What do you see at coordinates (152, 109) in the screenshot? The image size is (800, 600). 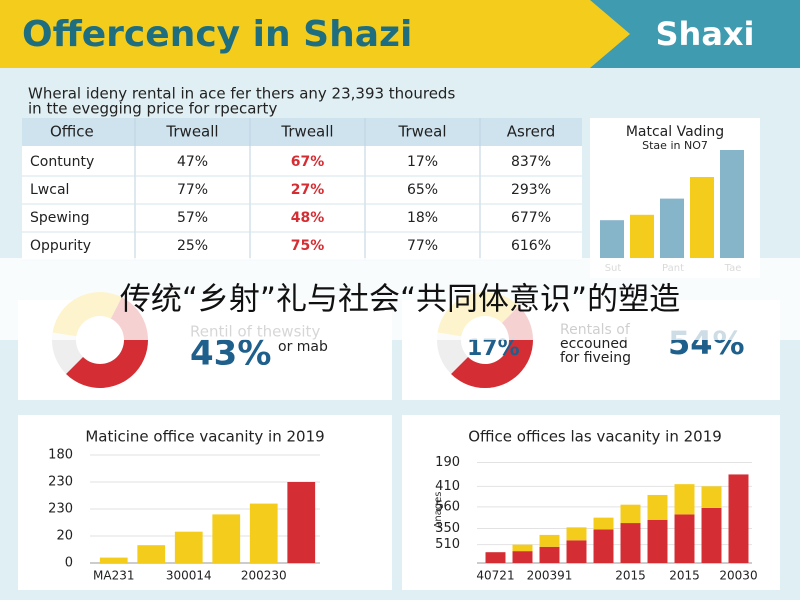 I see `intro-line: in tte evegging price for rpecarty` at bounding box center [152, 109].